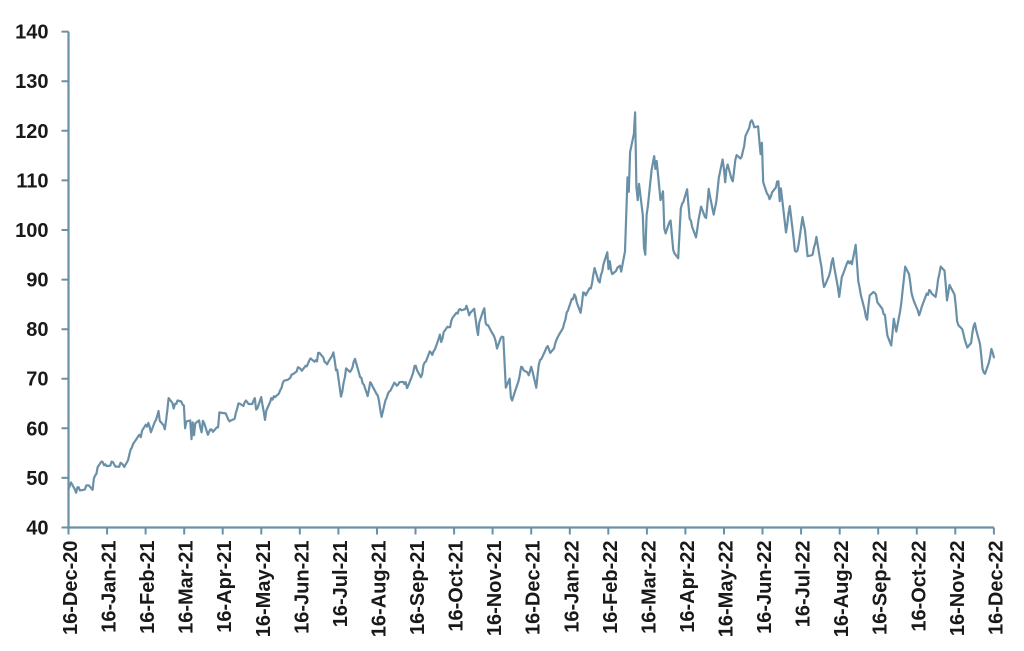 This screenshot has height=651, width=1024. I want to click on svg-text: 16-Jul-21, so click(341, 584).